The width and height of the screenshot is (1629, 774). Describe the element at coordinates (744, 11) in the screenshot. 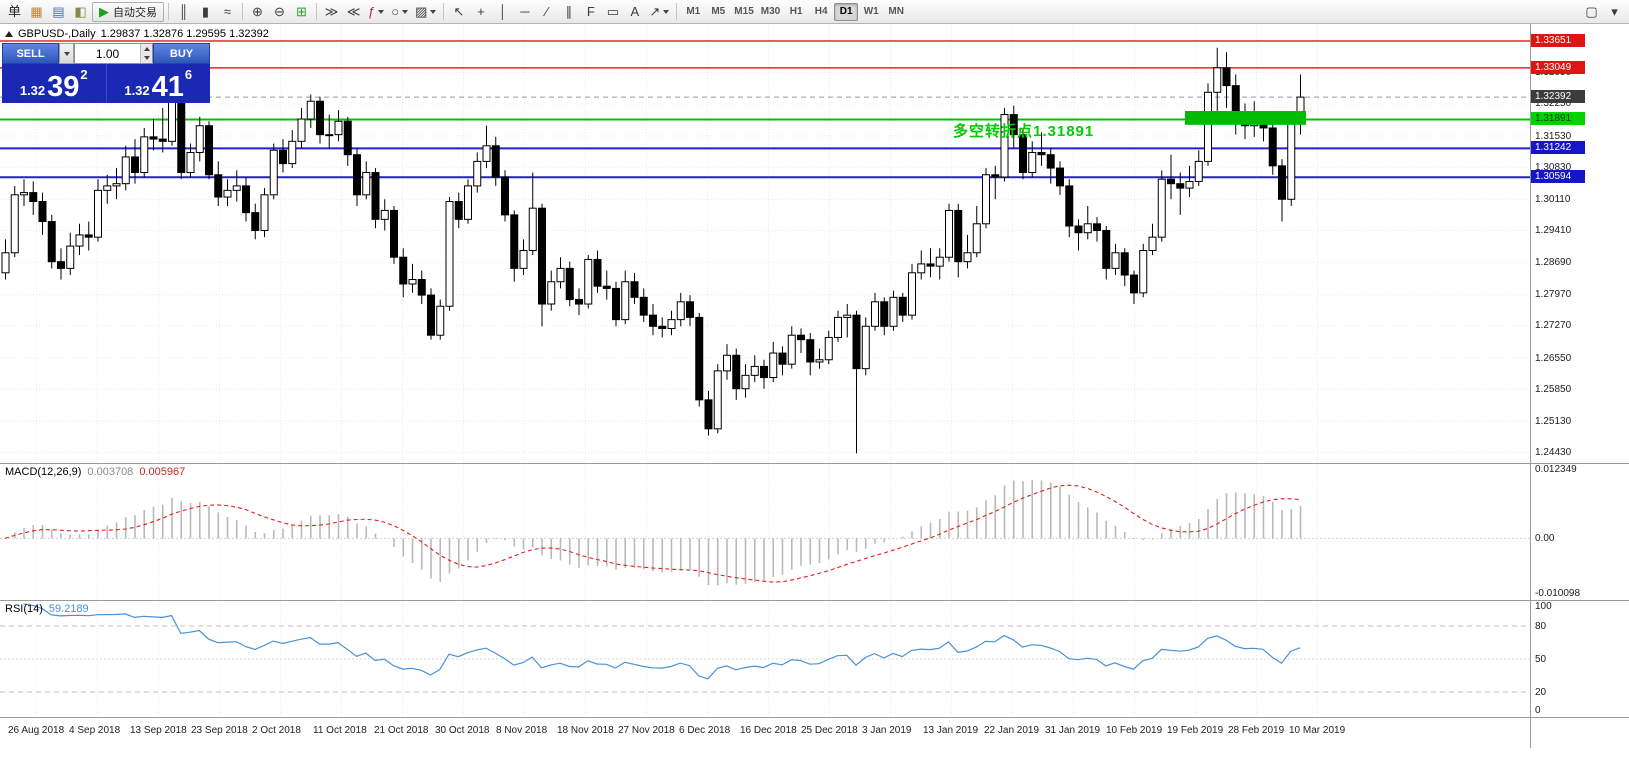

I see `tf-m15: M15` at that location.